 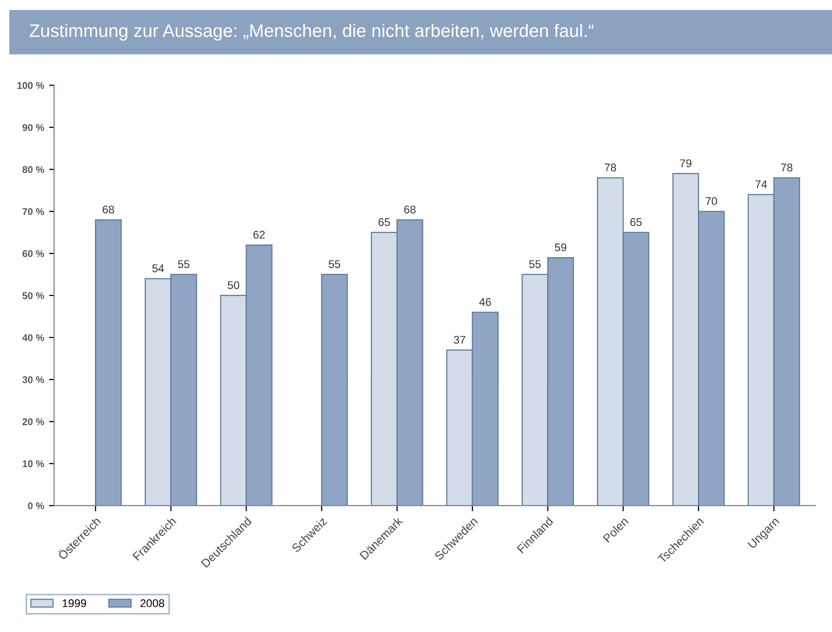 I want to click on legend-label: 1999, so click(x=74, y=603).